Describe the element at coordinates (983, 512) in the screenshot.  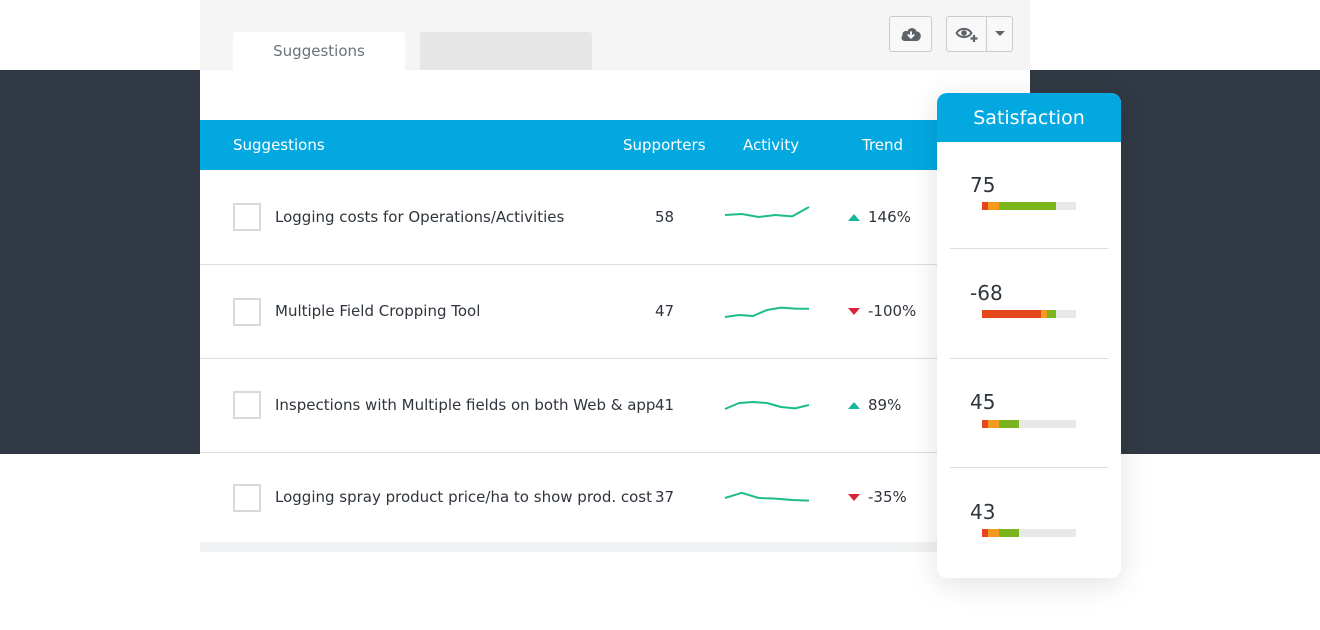
I see `satisfaction-score: 43` at that location.